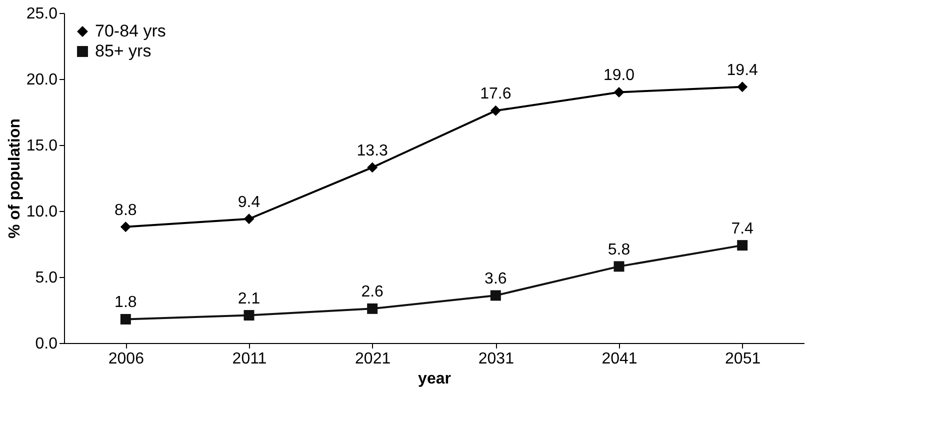 The height and width of the screenshot is (435, 925). I want to click on data-label: 5.8, so click(619, 249).